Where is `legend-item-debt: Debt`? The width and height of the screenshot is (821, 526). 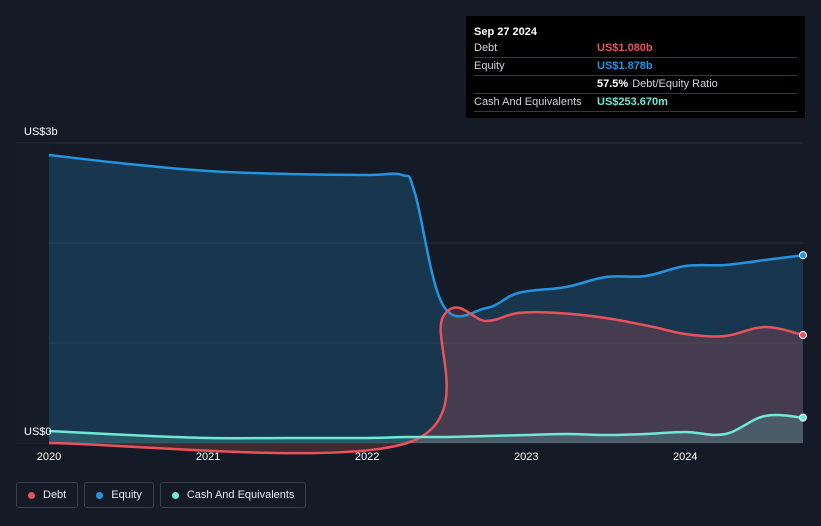
legend-item-debt: Debt is located at coordinates (47, 495).